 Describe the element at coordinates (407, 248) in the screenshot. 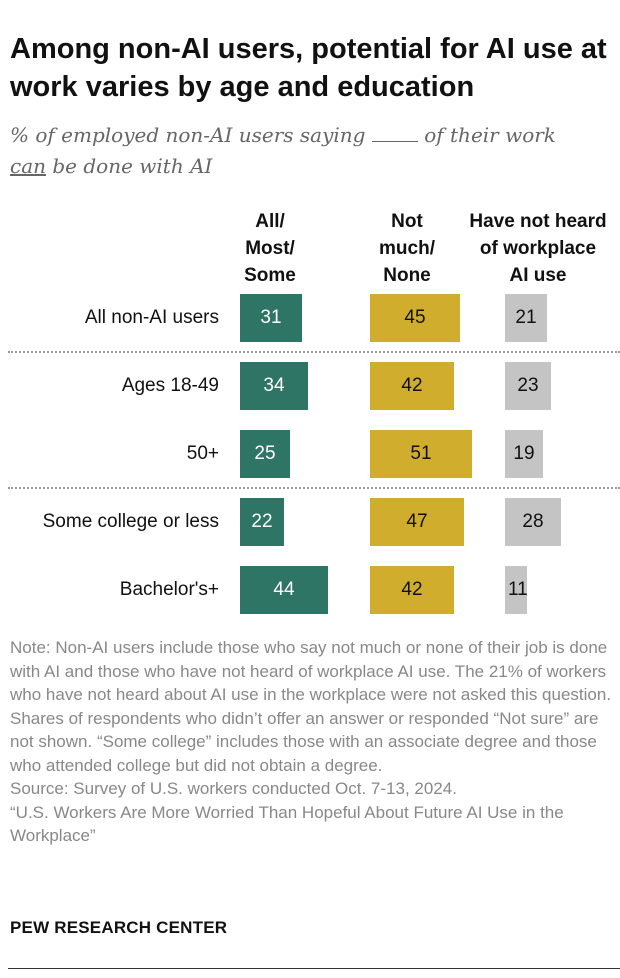

I see `column-header-2: Not much/ None` at that location.